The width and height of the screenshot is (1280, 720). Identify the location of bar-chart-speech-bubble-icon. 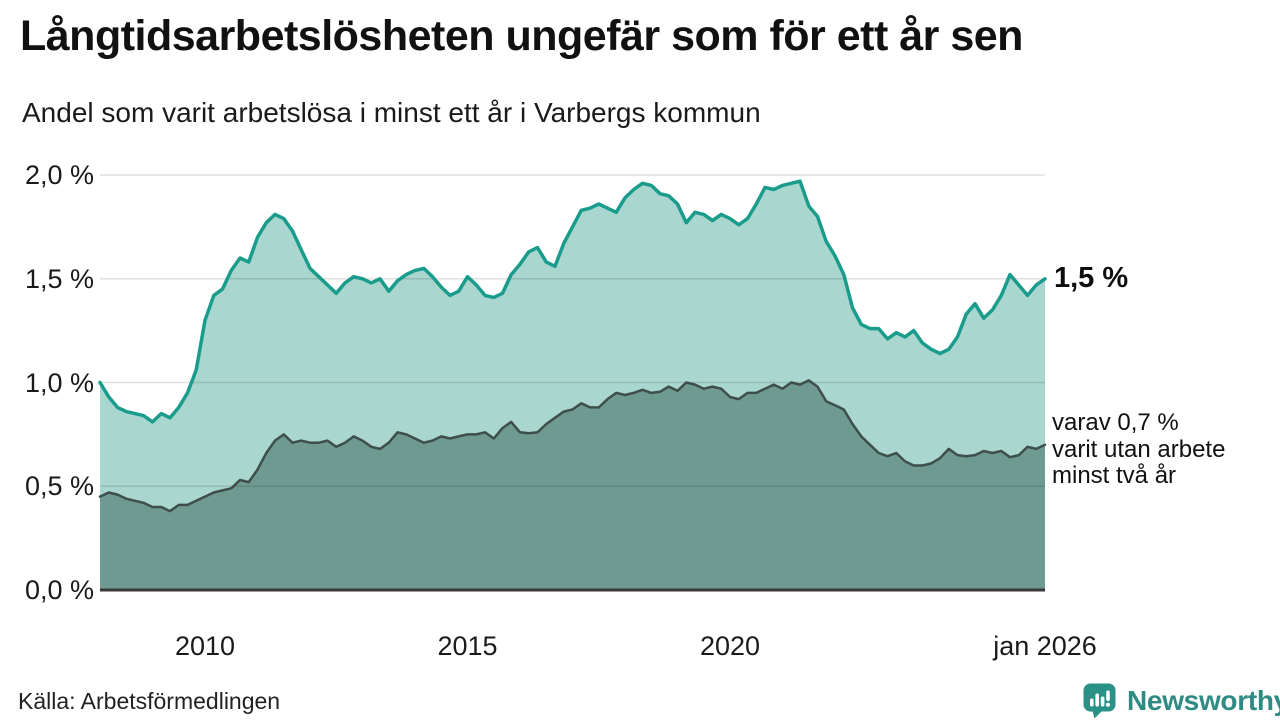
(1099, 701).